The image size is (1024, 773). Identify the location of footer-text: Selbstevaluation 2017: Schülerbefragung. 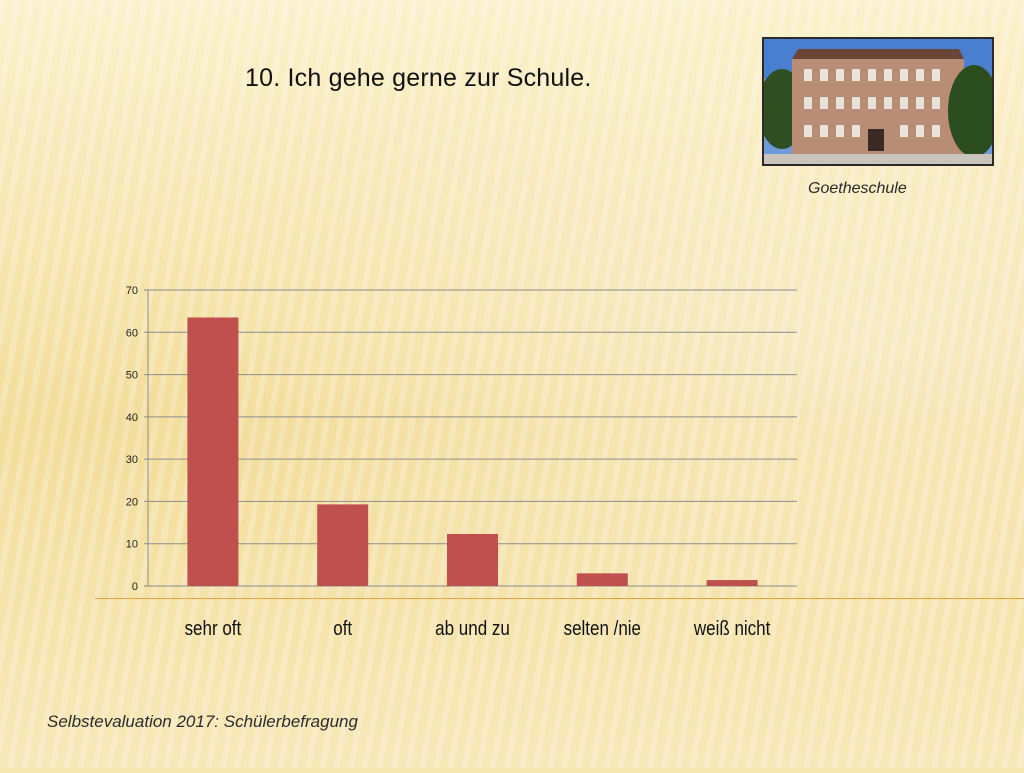
(202, 721).